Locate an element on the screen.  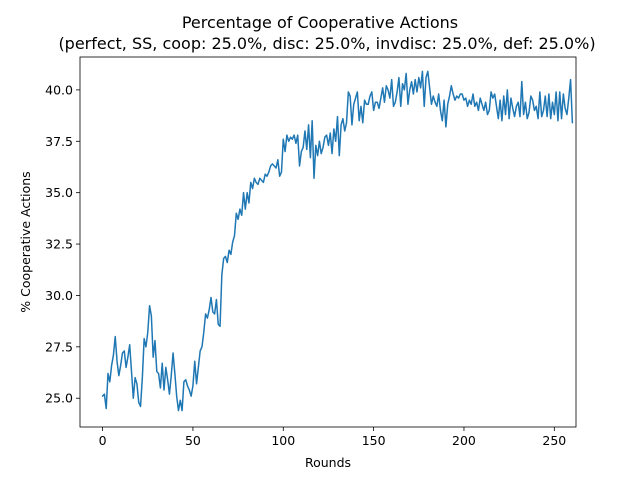
y-axis-label: % Cooperative Actions is located at coordinates (25, 241).